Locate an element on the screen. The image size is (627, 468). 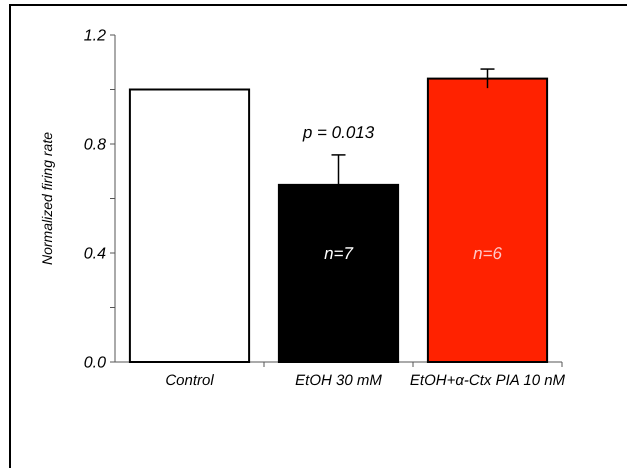
x-tick-label: EtOH 30 mM is located at coordinates (338, 380).